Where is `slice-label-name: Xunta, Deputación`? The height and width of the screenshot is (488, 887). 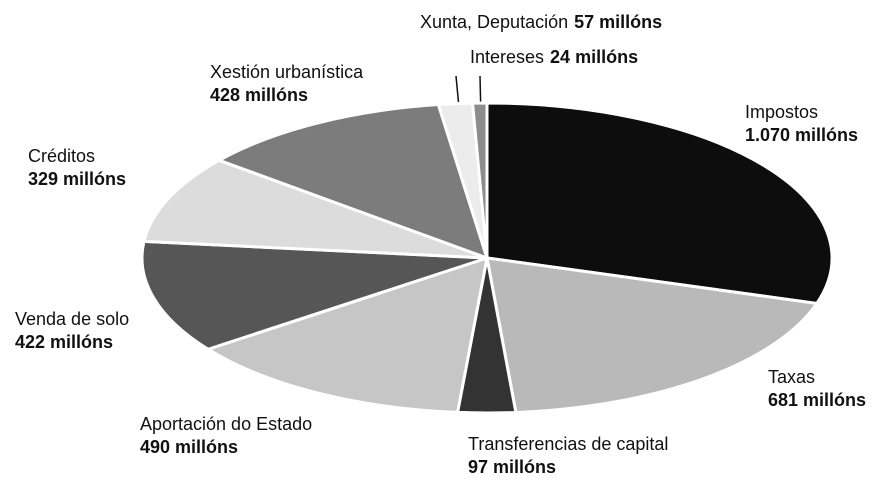 slice-label-name: Xunta, Deputación is located at coordinates (494, 22).